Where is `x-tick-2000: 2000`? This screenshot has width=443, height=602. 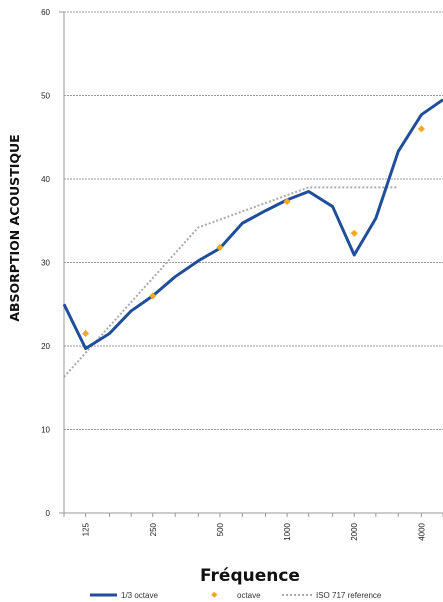 x-tick-2000: 2000 is located at coordinates (354, 531).